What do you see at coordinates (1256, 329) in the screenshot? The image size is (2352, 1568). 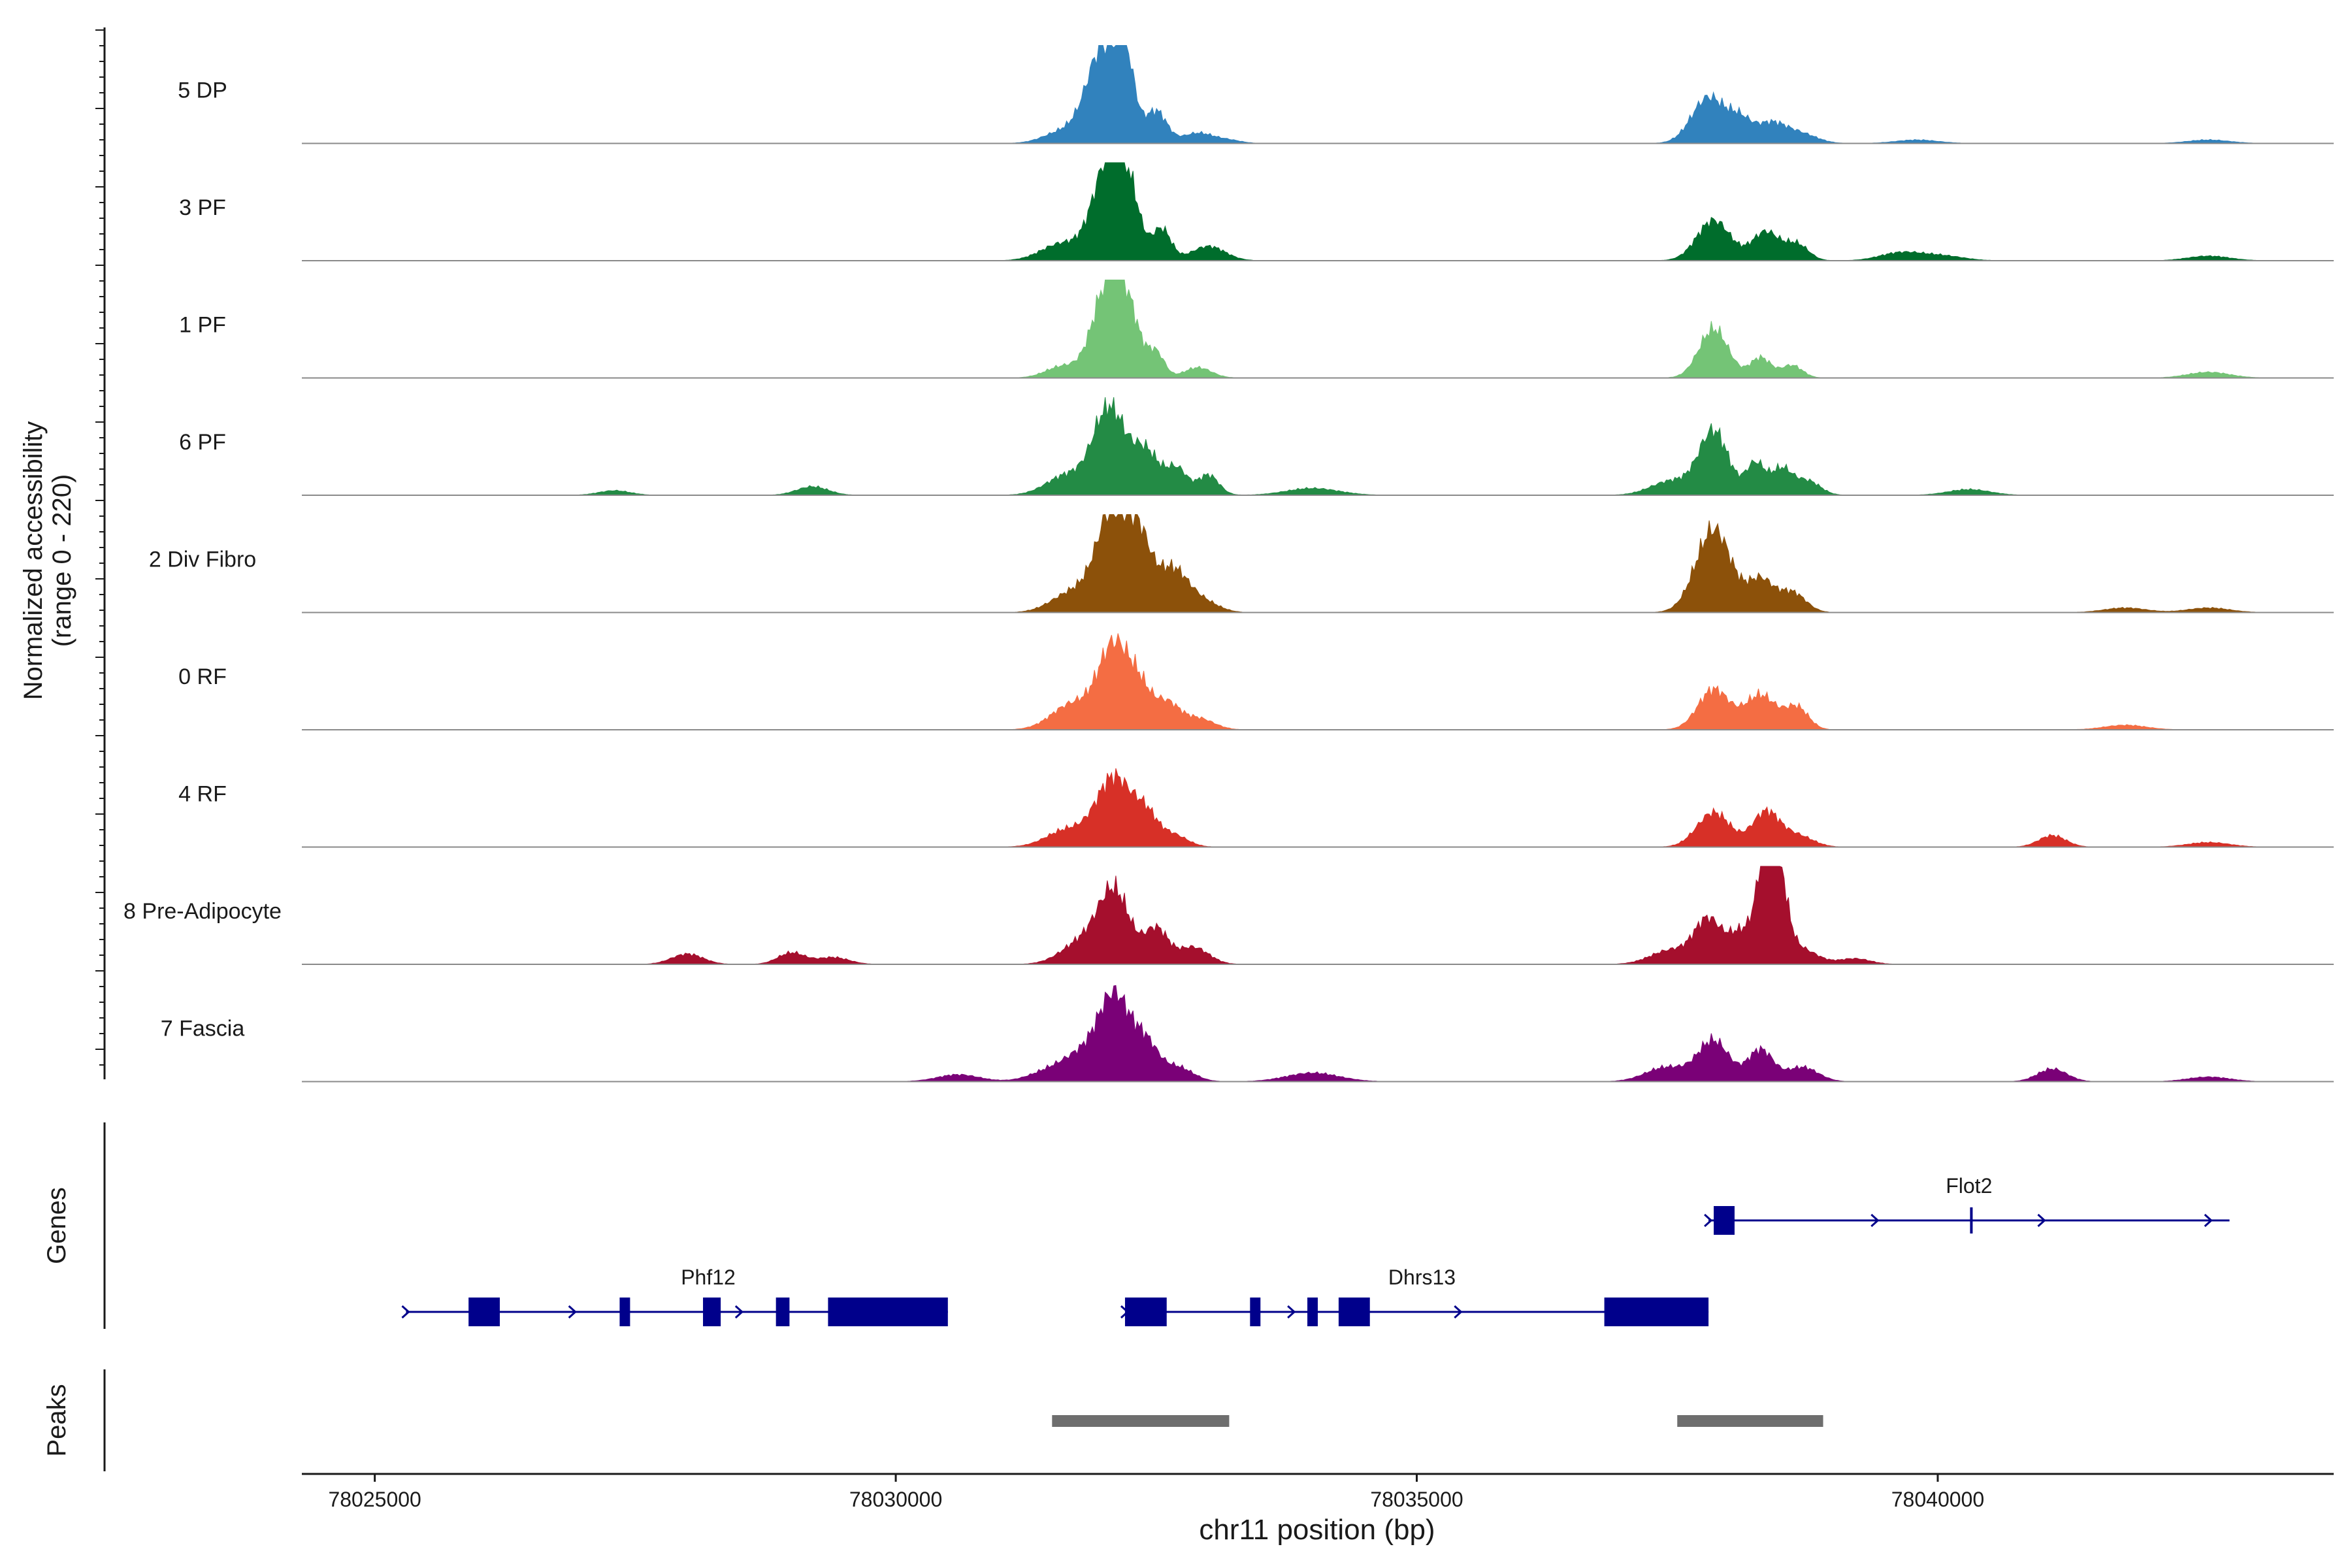 I see `track-1-pf: 1 PF` at bounding box center [1256, 329].